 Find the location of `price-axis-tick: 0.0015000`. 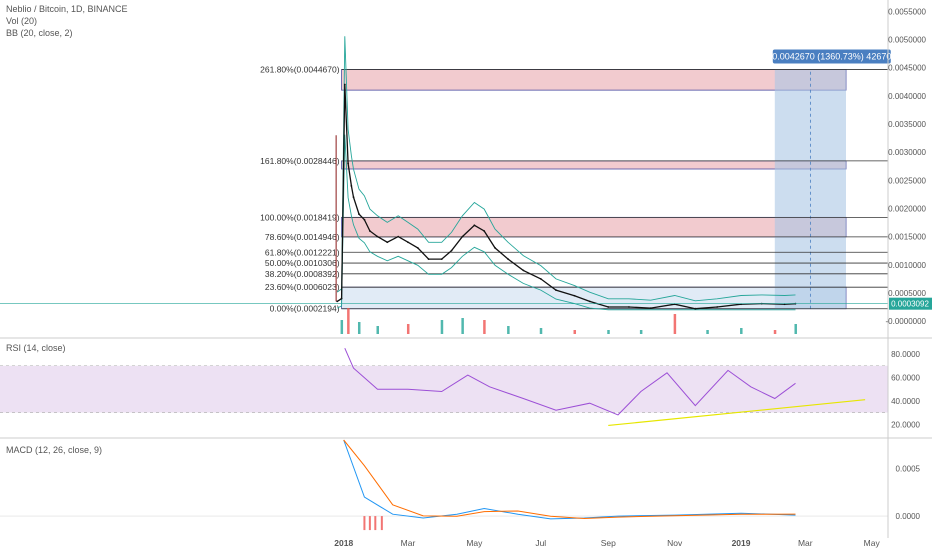

price-axis-tick: 0.0015000 is located at coordinates (907, 237).